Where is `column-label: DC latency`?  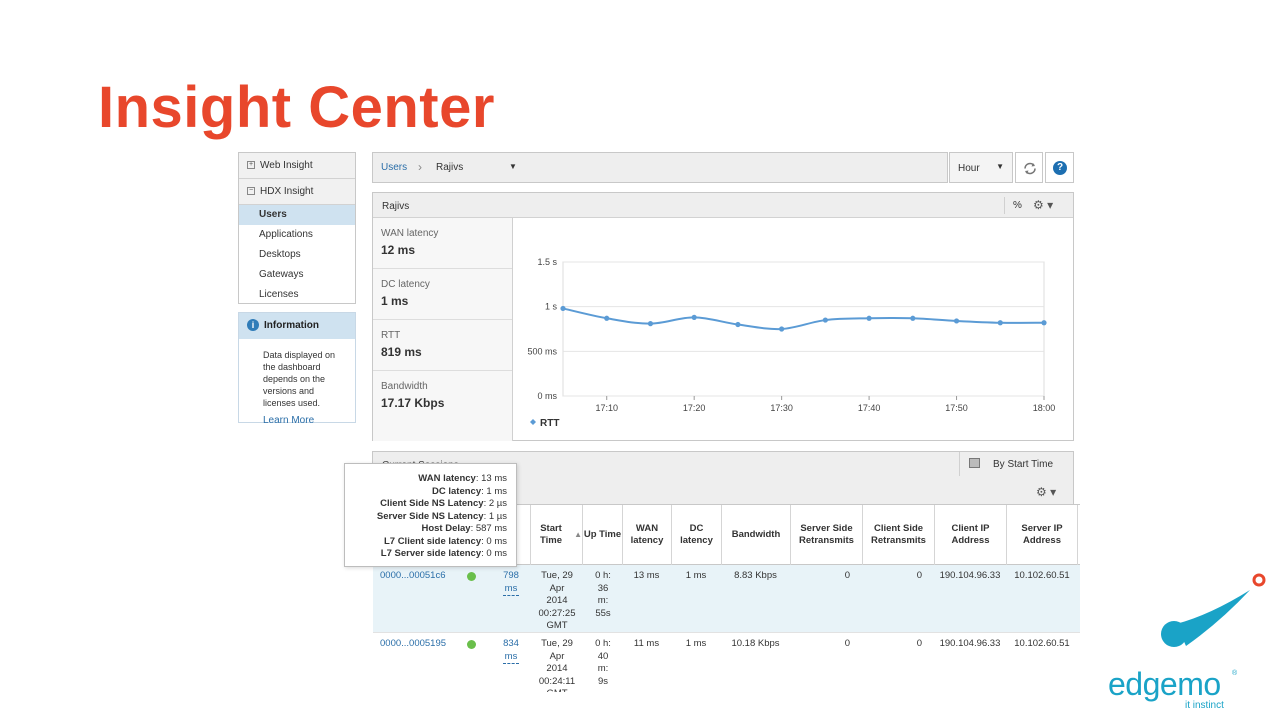 column-label: DC latency is located at coordinates (696, 534).